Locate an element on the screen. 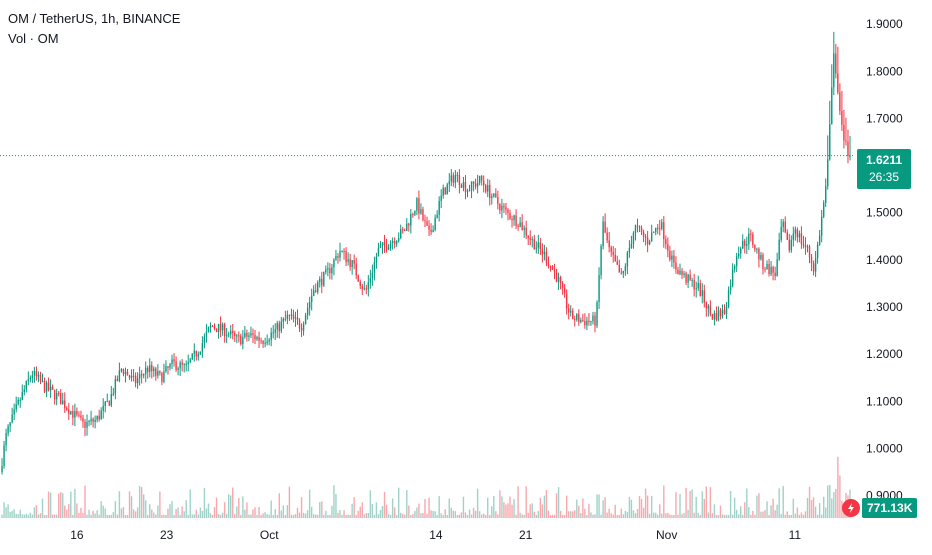 Image resolution: width=932 pixels, height=555 pixels. x-tick-label: Oct is located at coordinates (269, 535).